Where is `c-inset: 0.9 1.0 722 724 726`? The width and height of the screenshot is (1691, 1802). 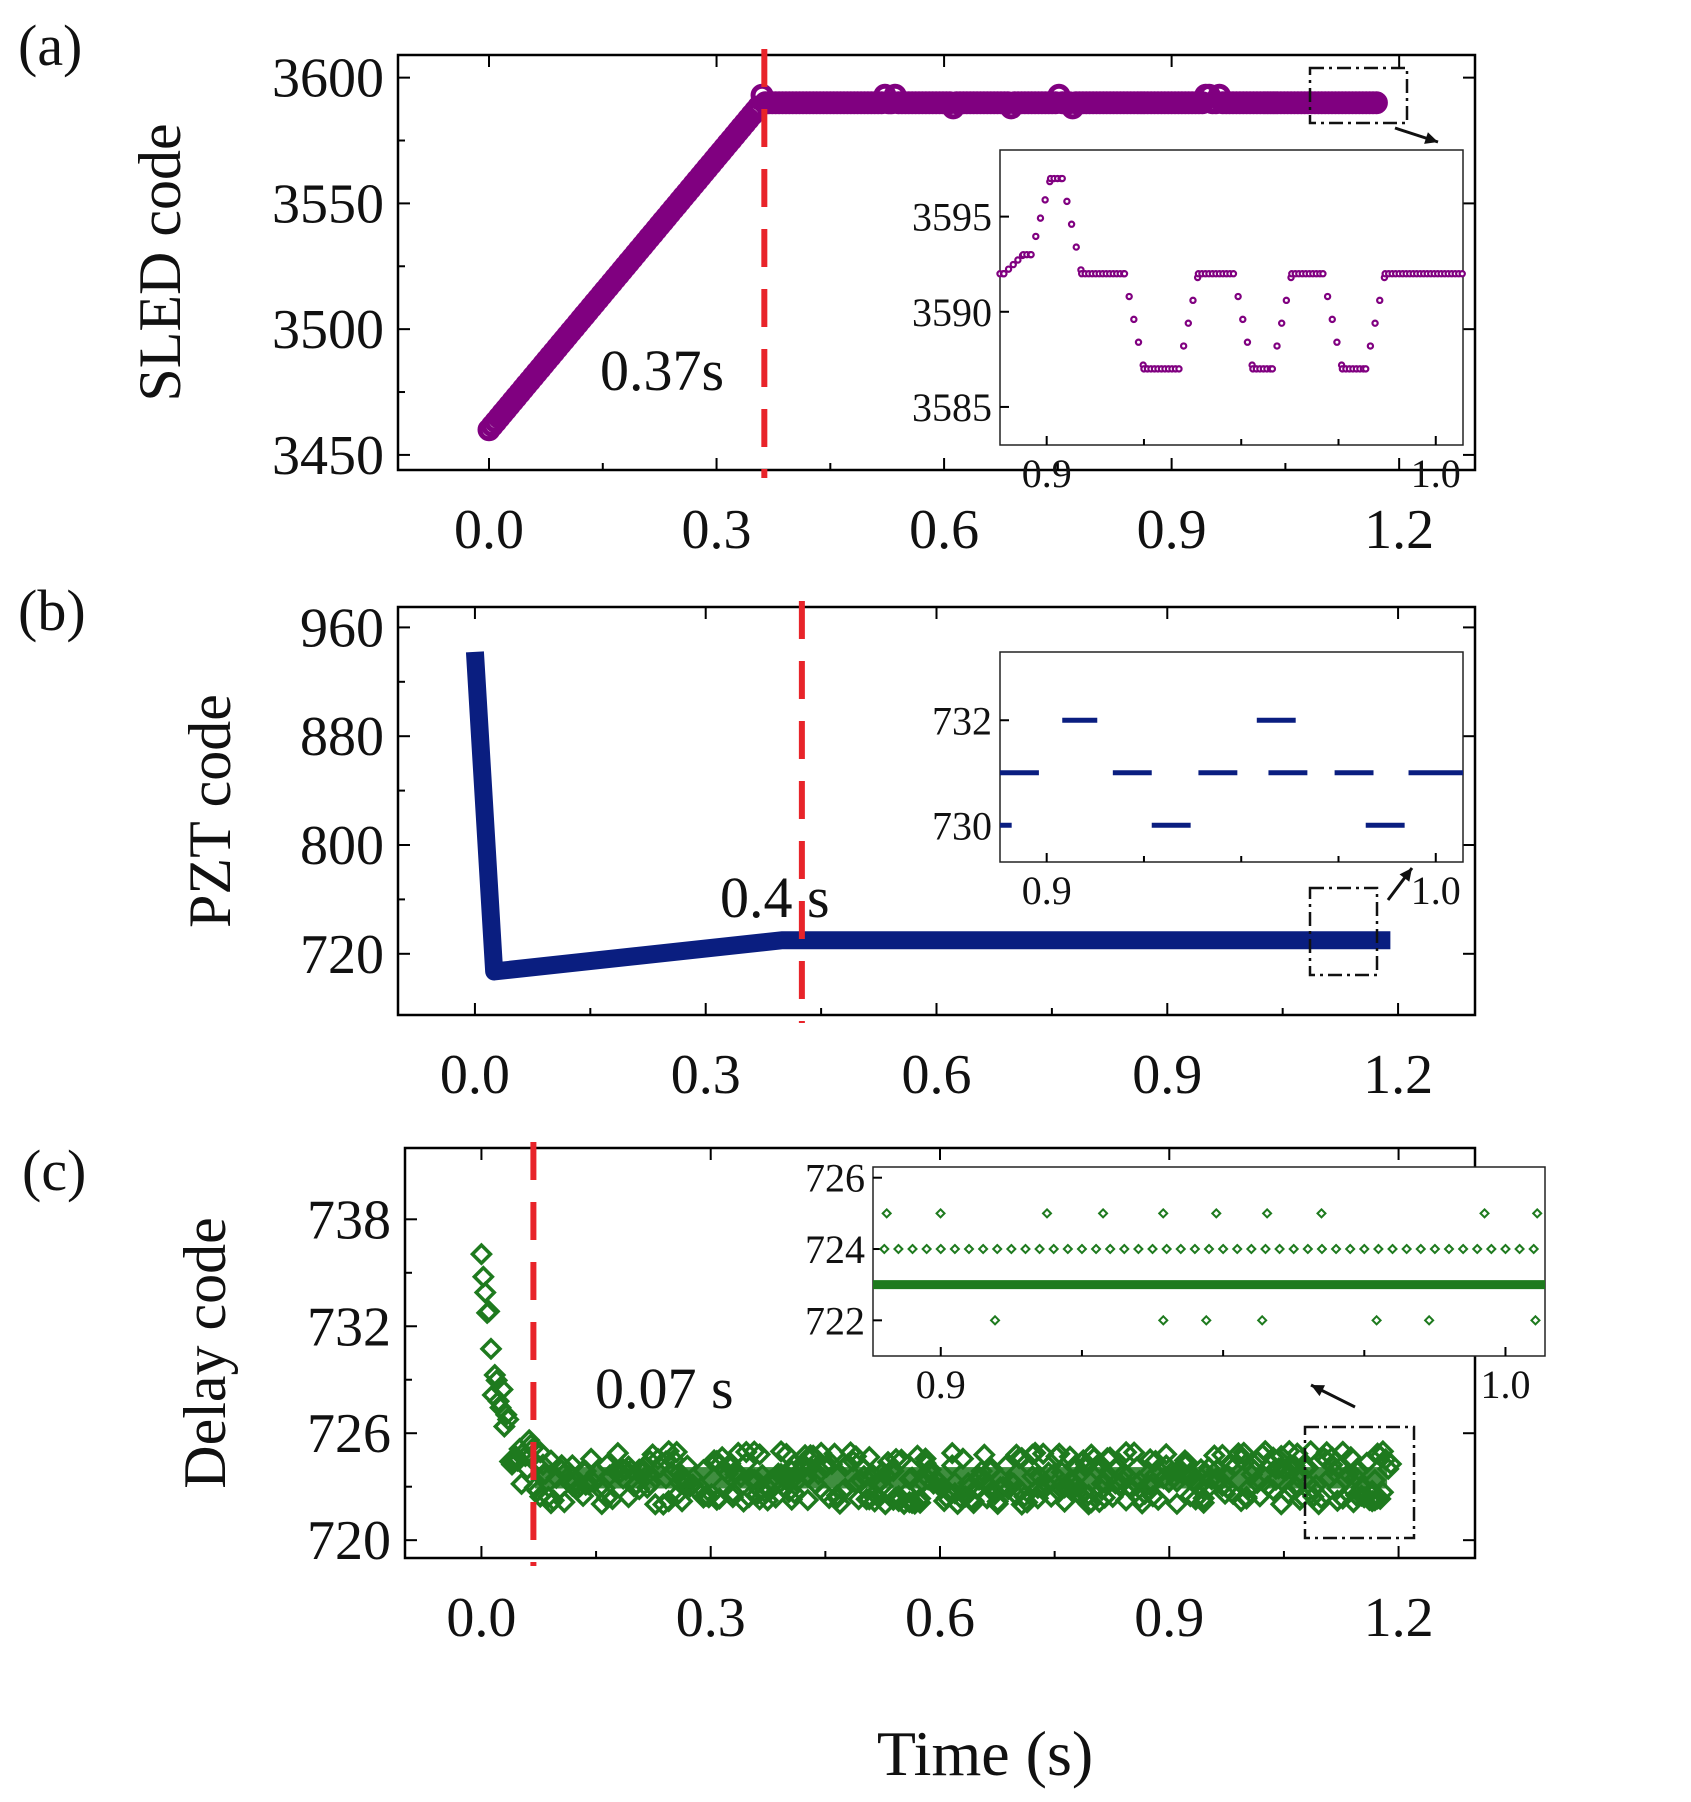
c-inset: 0.9 1.0 722 724 726 is located at coordinates (1175, 1281).